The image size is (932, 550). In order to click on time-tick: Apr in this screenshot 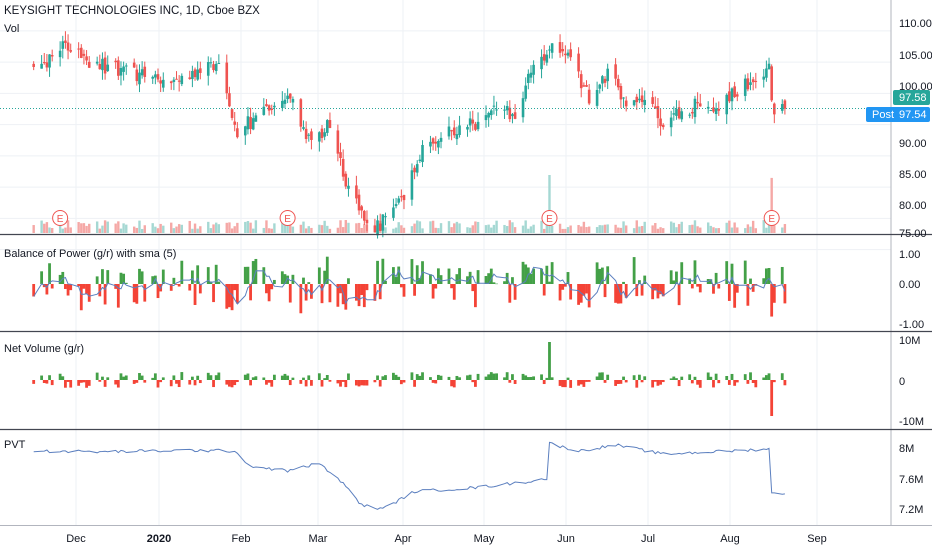, I will do `click(402, 539)`.